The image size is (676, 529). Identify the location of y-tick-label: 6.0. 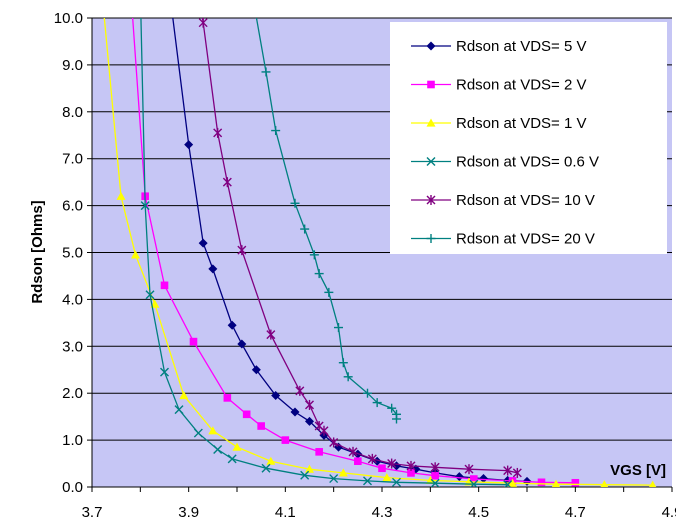
(72, 206).